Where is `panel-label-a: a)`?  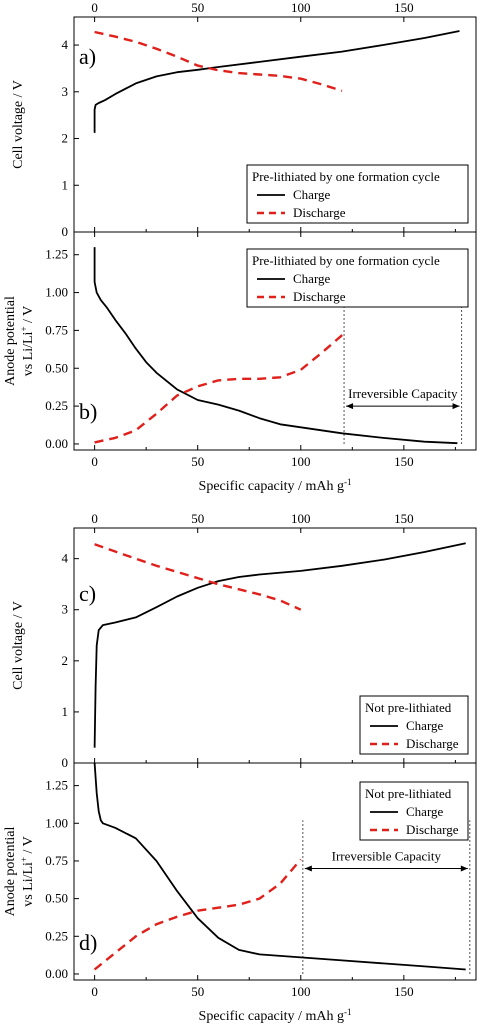
panel-label-a: a) is located at coordinates (87, 56).